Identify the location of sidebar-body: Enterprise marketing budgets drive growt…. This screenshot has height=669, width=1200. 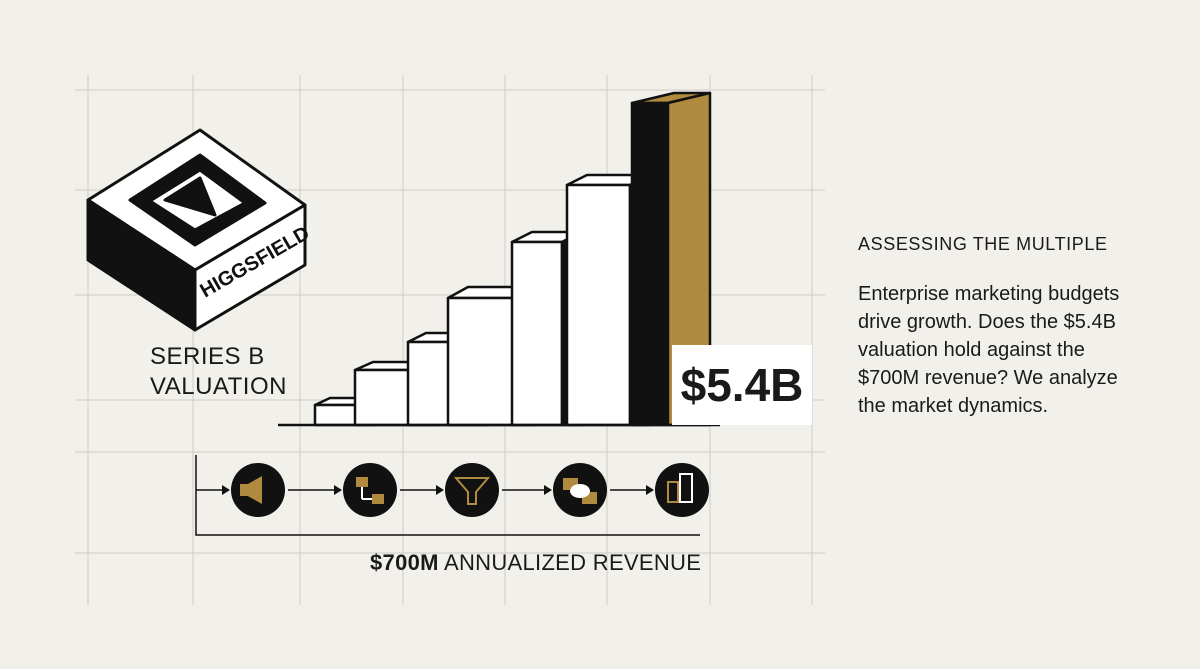
(989, 350).